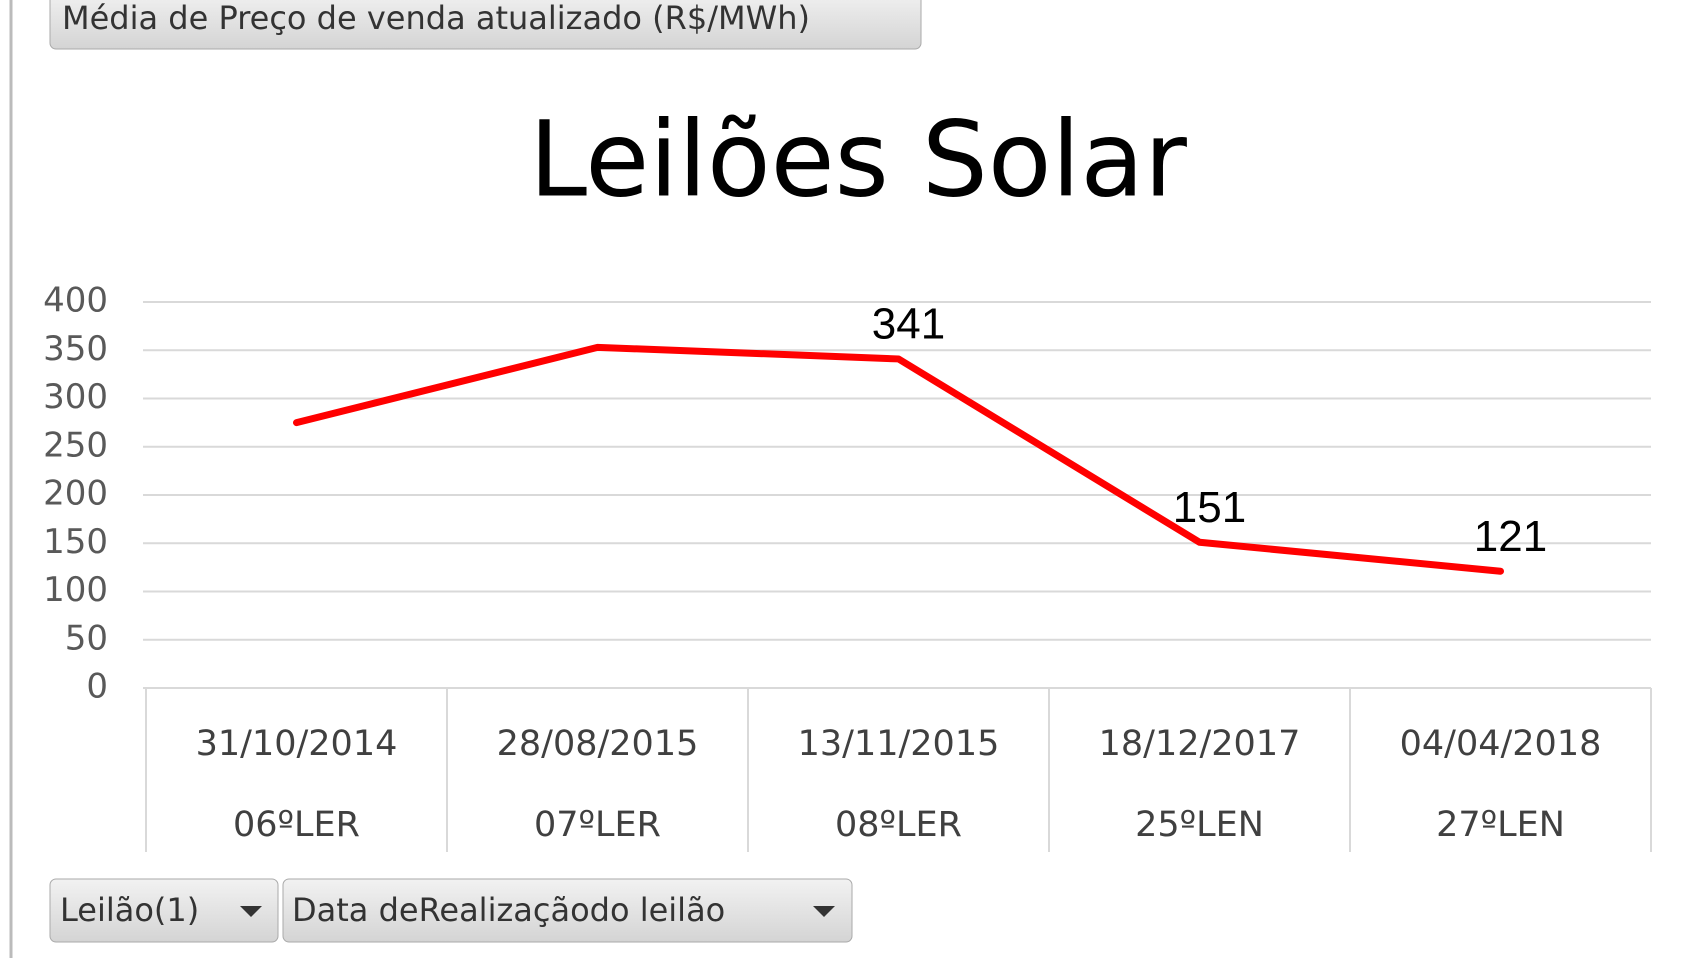 This screenshot has height=958, width=1683. Describe the element at coordinates (129, 910) in the screenshot. I see `filter-button-label: Leilão(1)` at that location.